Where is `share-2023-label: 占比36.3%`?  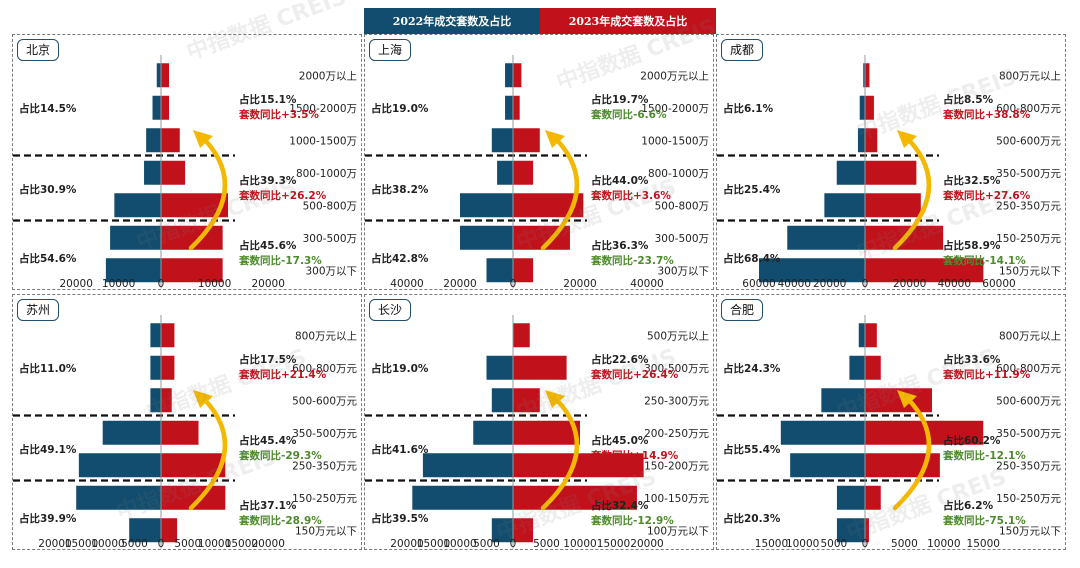
share-2023-label: 占比36.3% is located at coordinates (620, 245).